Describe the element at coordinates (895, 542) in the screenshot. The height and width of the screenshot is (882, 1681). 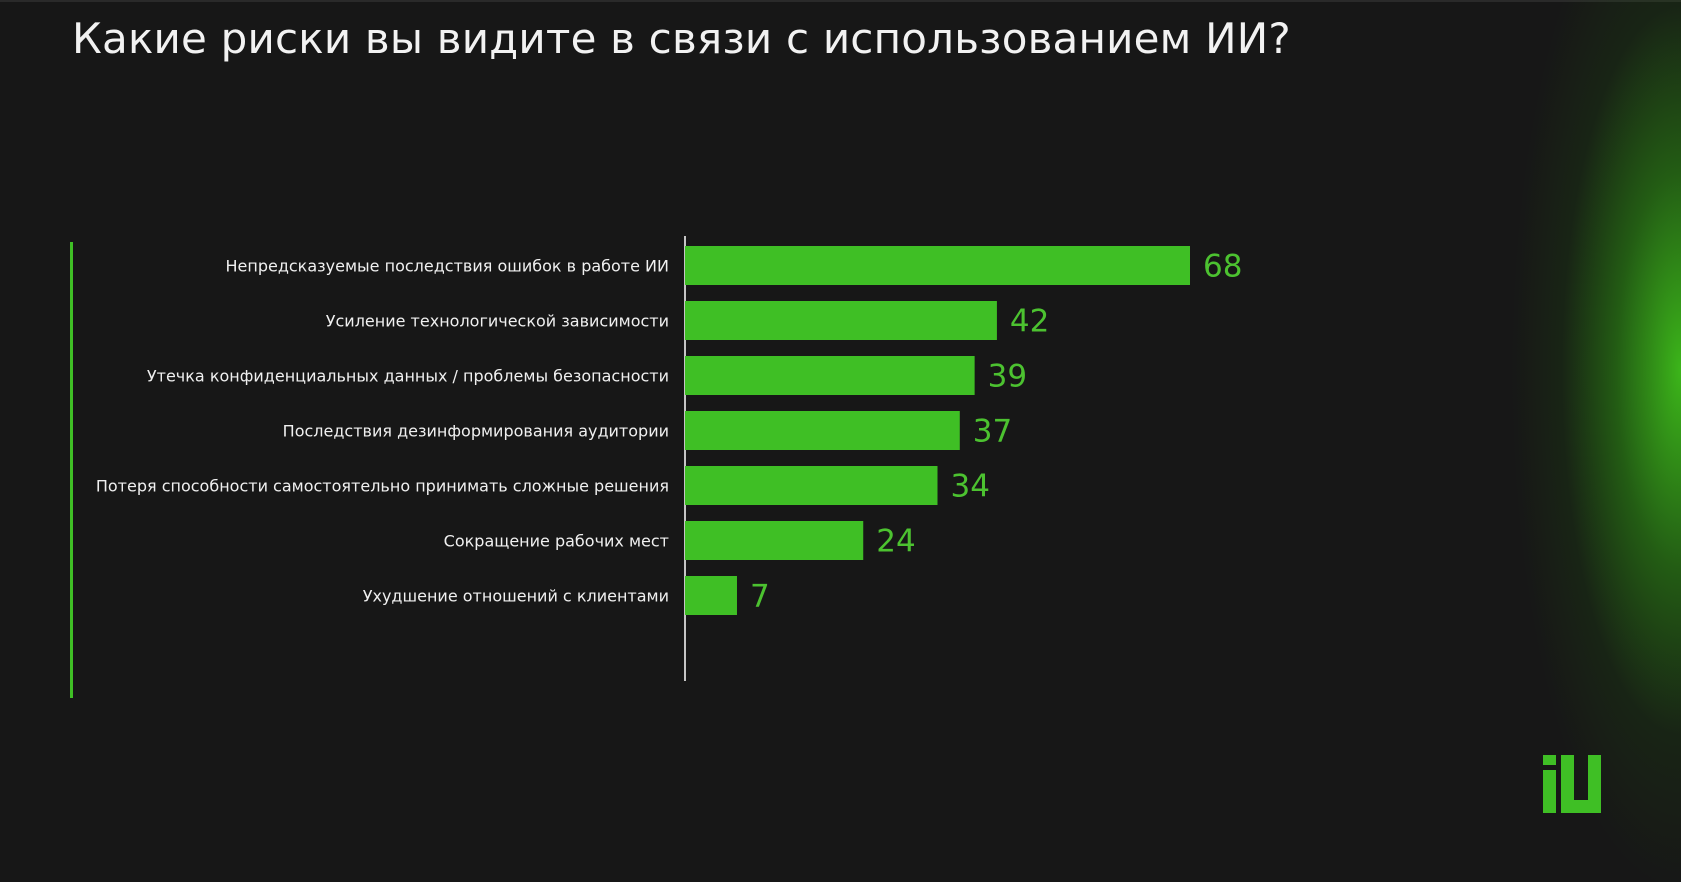
I see `value-label-6: 24` at that location.